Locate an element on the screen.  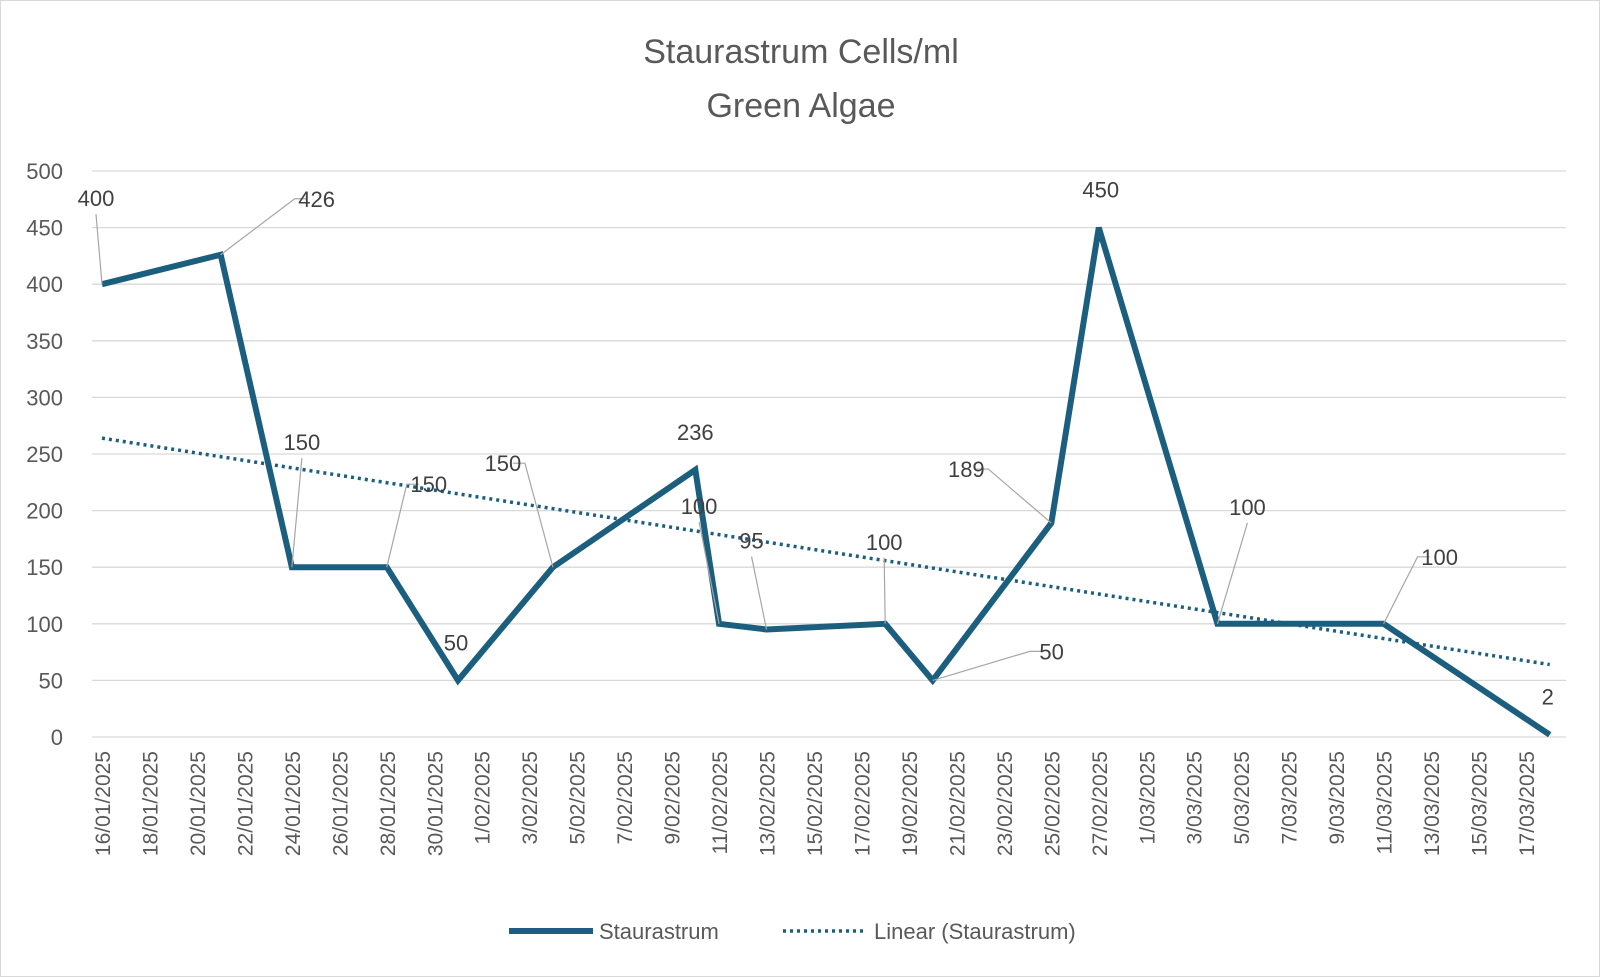
x-tick-label: 3/03/2025 is located at coordinates (1195, 797).